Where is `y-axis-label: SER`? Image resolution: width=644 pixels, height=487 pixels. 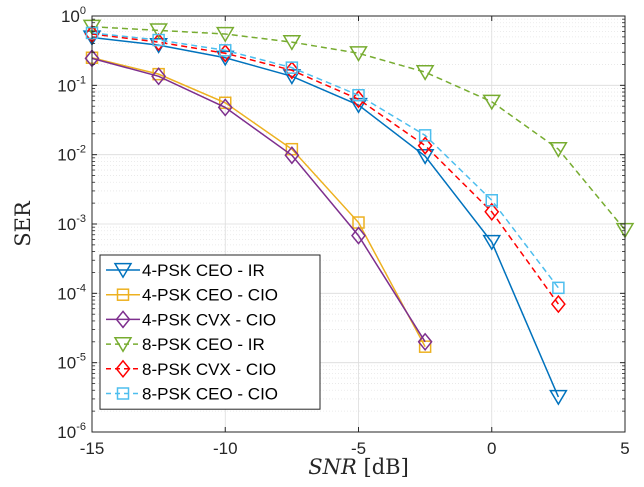
y-axis-label: SER is located at coordinates (23, 223).